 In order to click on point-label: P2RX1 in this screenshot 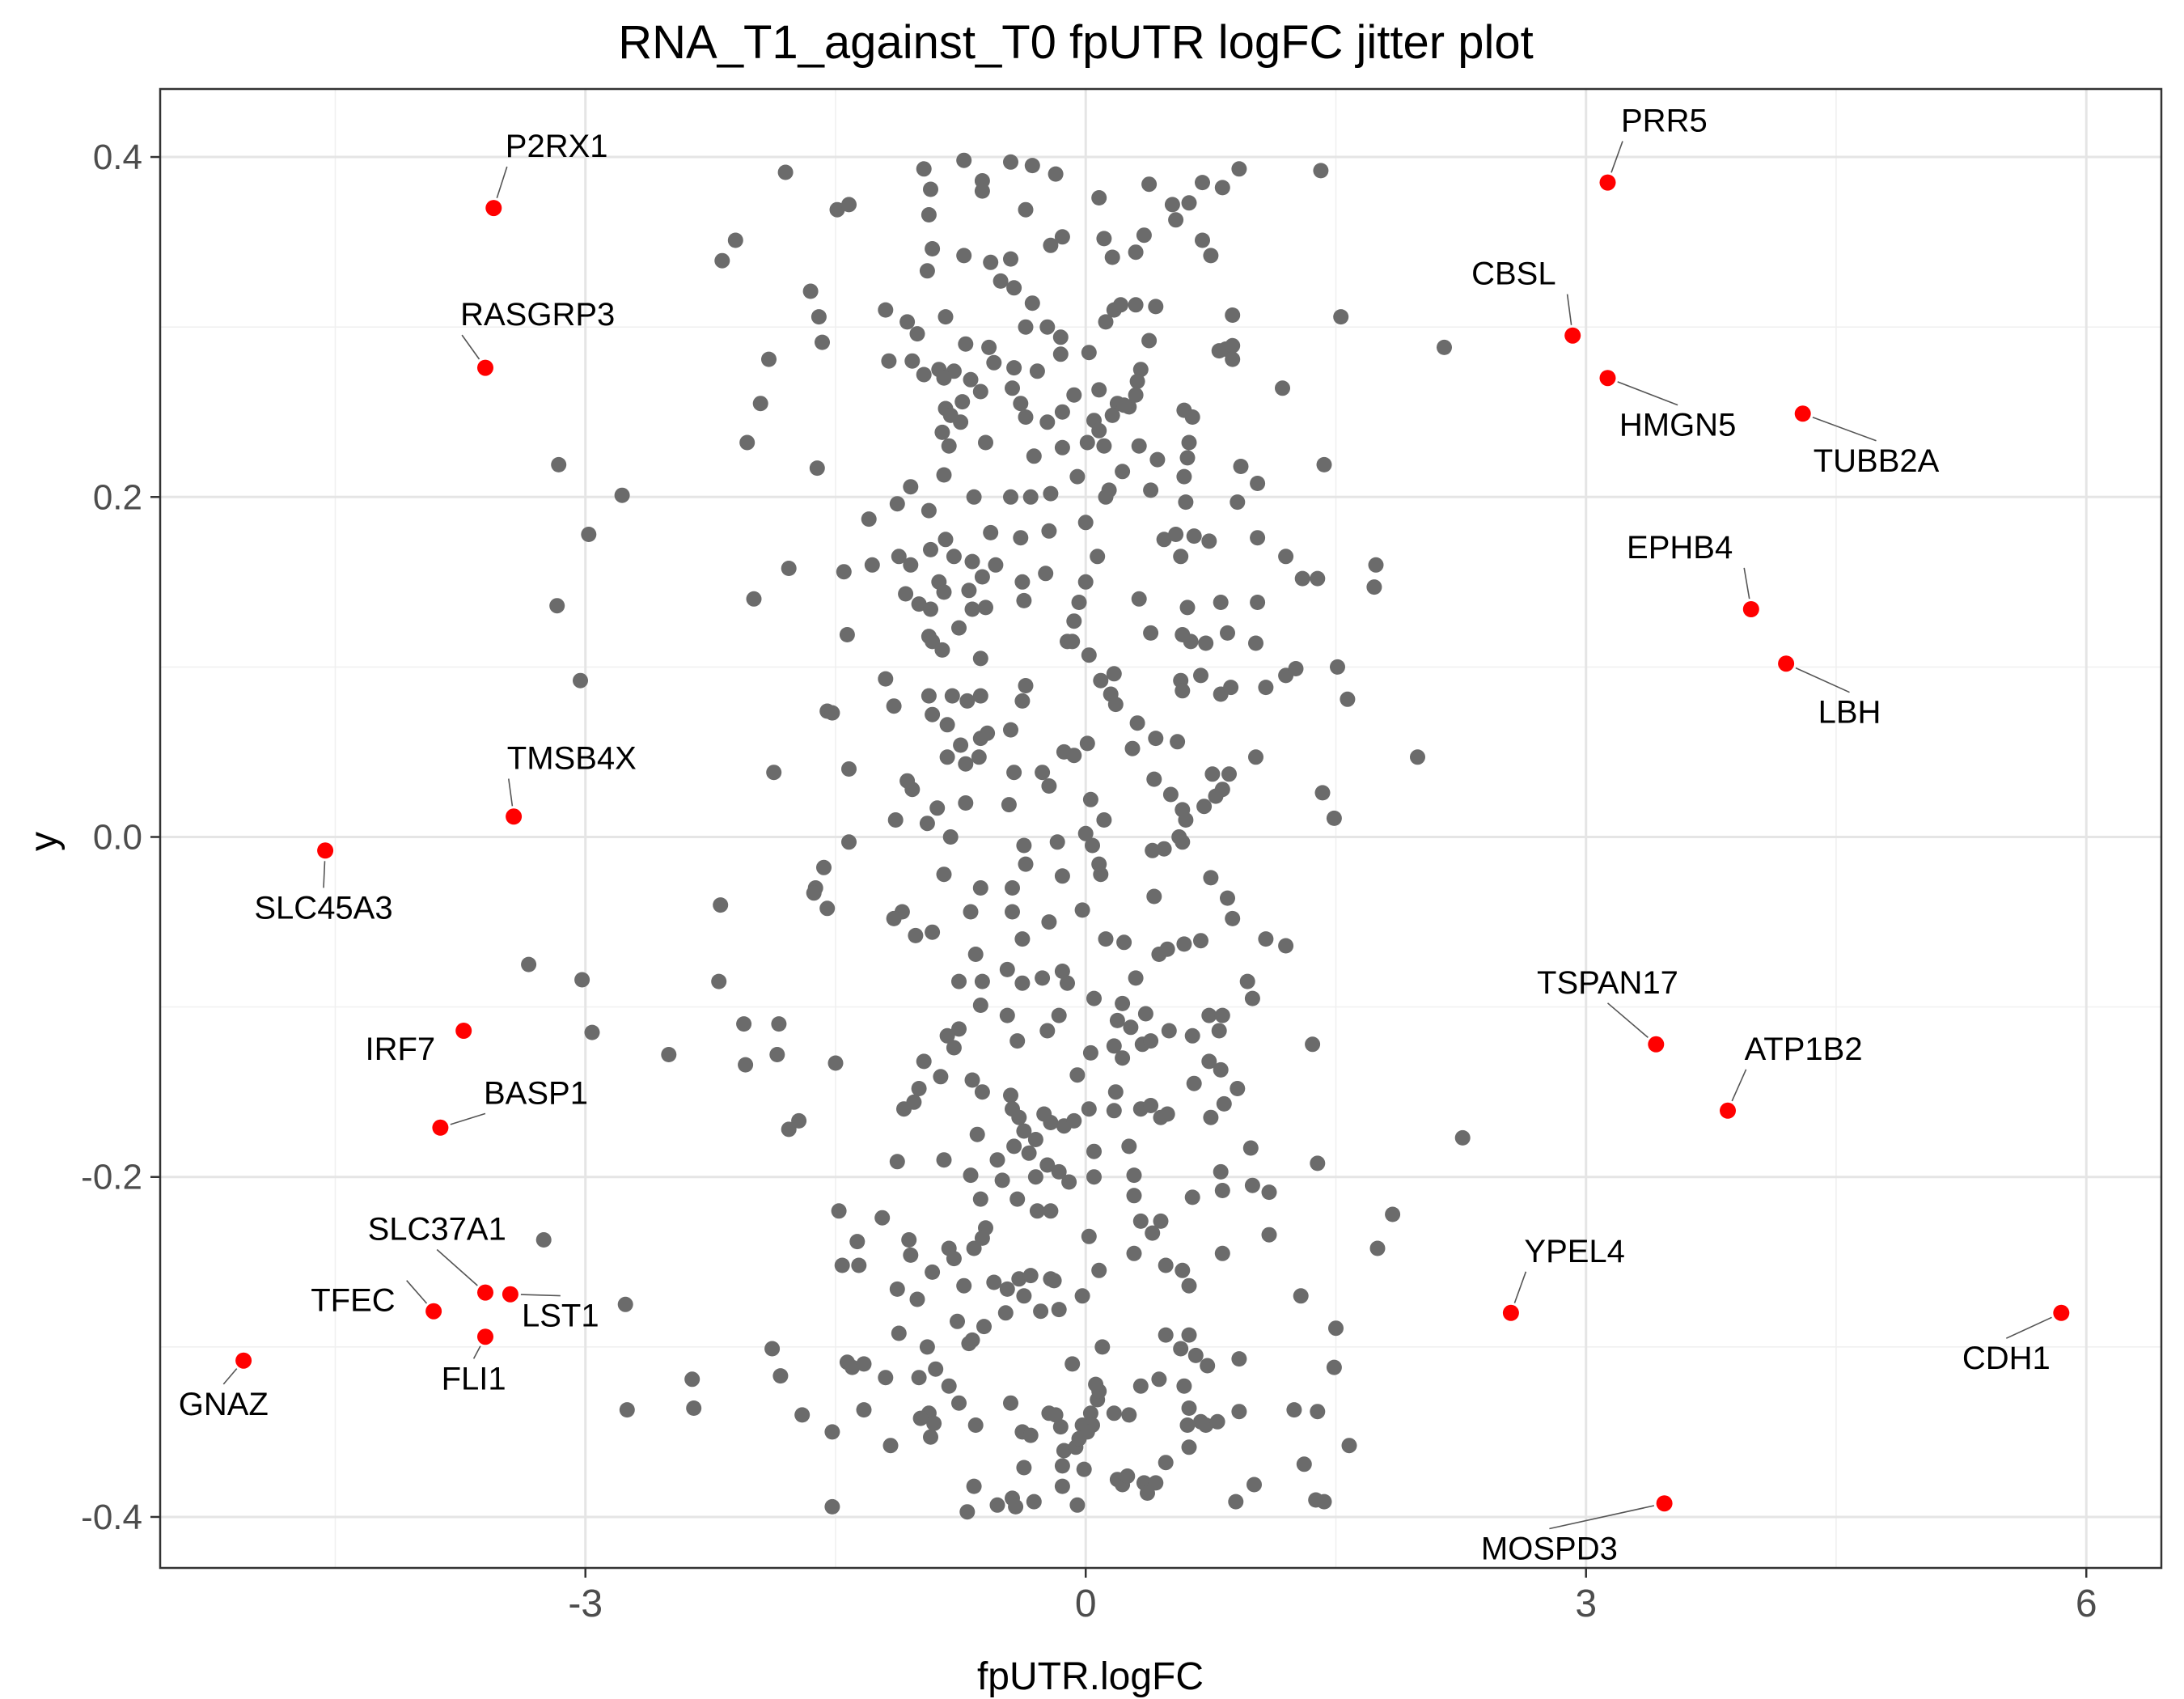, I will do `click(557, 146)`.